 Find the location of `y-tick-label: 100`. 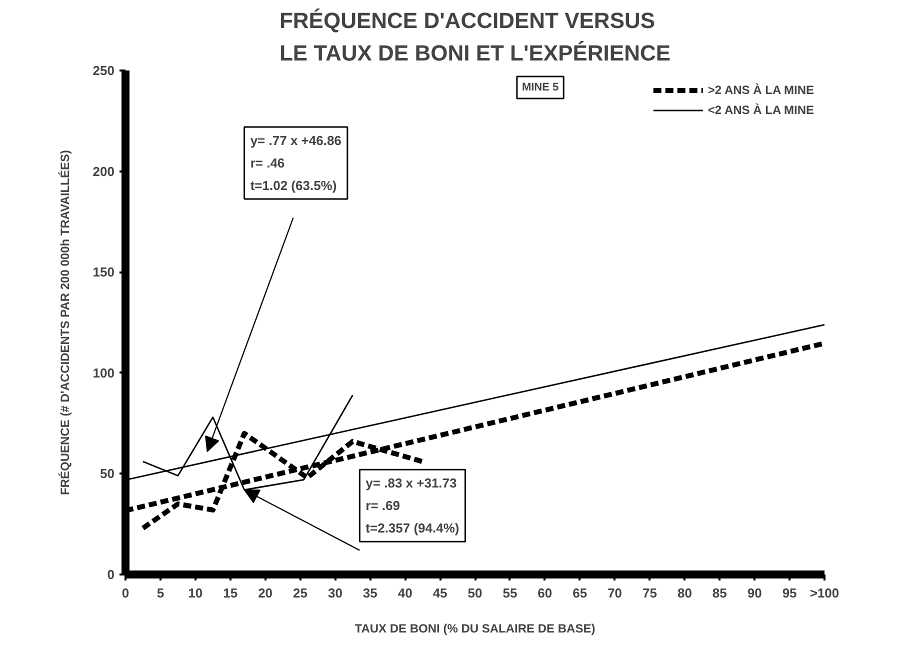

y-tick-label: 100 is located at coordinates (103, 372).